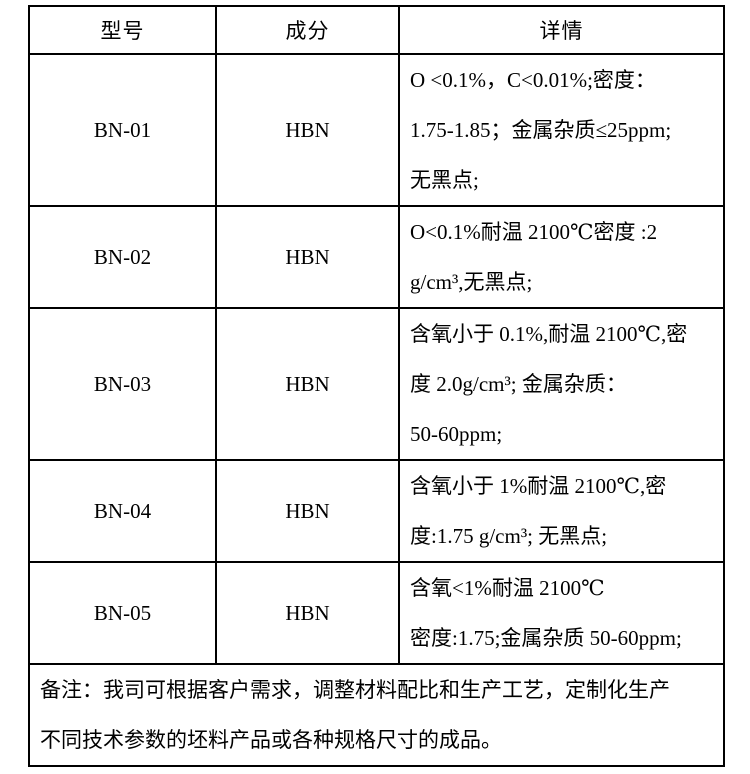  Describe the element at coordinates (122, 613) in the screenshot. I see `model-cell: BN-05` at that location.